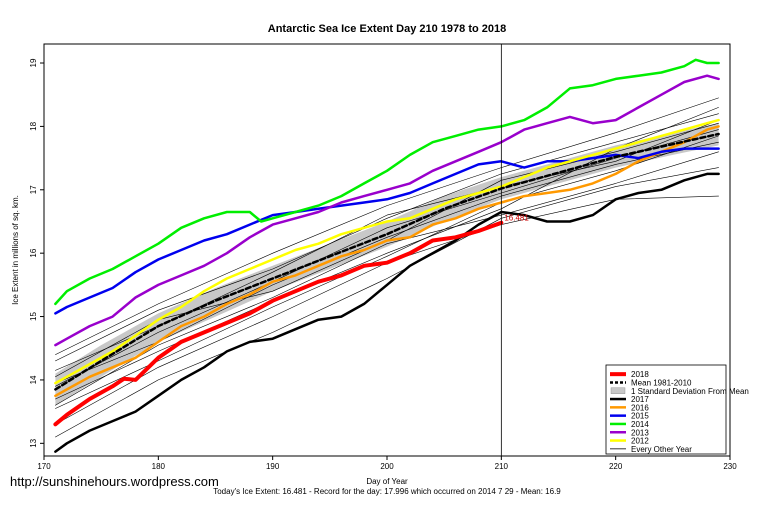 This screenshot has width=759, height=506. What do you see at coordinates (502, 466) in the screenshot?
I see `x-tick-label: 210` at bounding box center [502, 466].